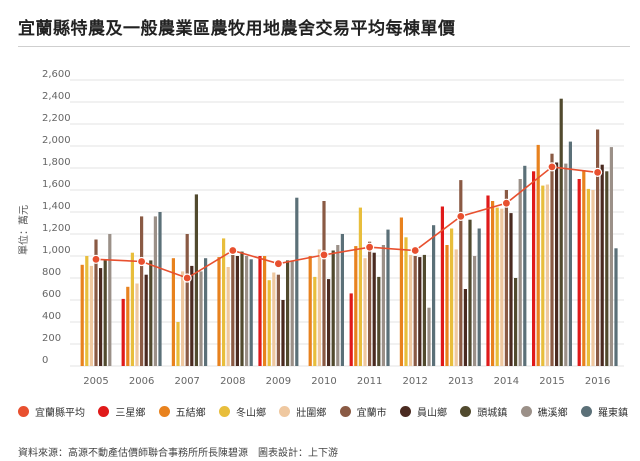  What do you see at coordinates (141, 381) in the screenshot?
I see `x-tick-label: 2006` at bounding box center [141, 381].